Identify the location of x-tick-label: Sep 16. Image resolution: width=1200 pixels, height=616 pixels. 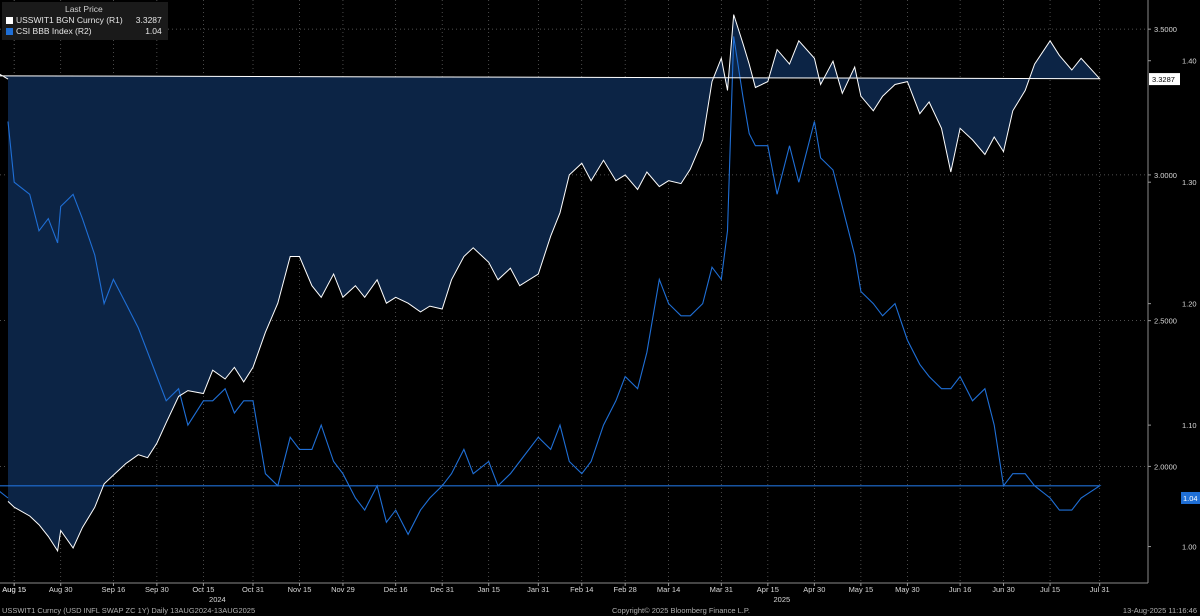
(114, 589).